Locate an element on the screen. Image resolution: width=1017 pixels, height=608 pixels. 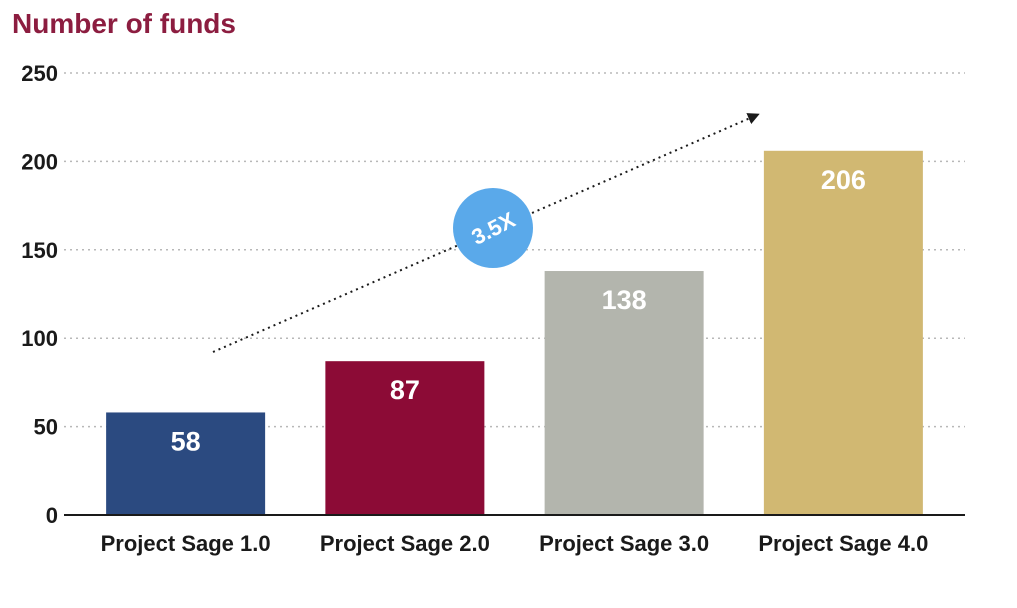
chart-title: Number of funds is located at coordinates (124, 23).